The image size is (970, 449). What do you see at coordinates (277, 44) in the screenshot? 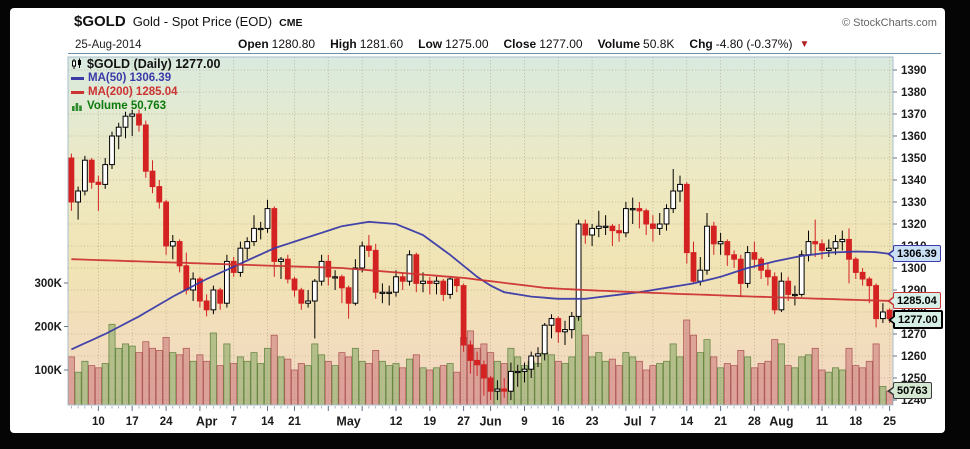
I see `quote-open: Open 1280.80` at bounding box center [277, 44].